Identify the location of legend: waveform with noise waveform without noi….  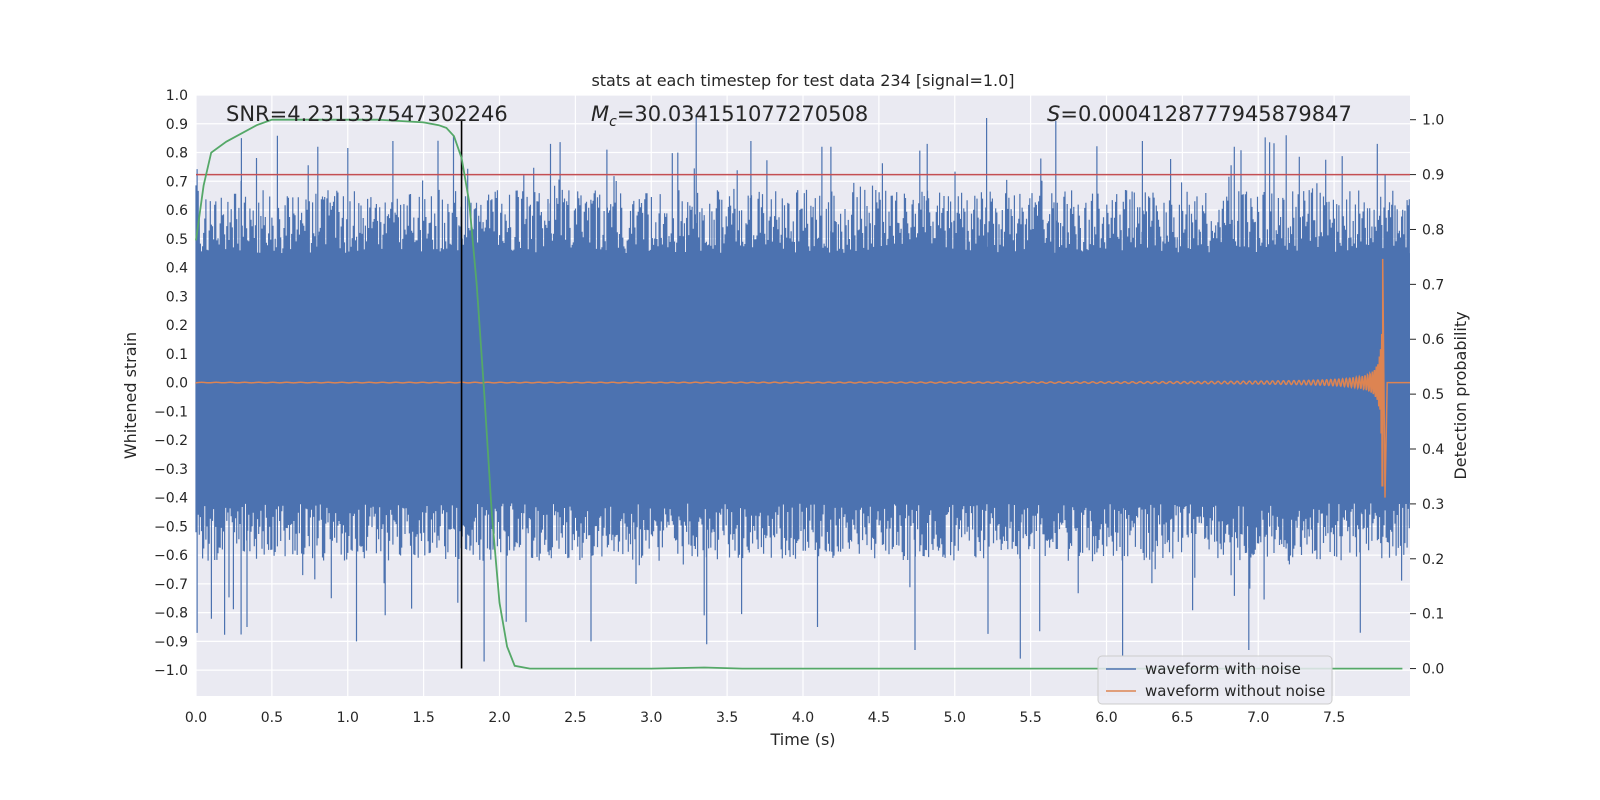
(1215, 680).